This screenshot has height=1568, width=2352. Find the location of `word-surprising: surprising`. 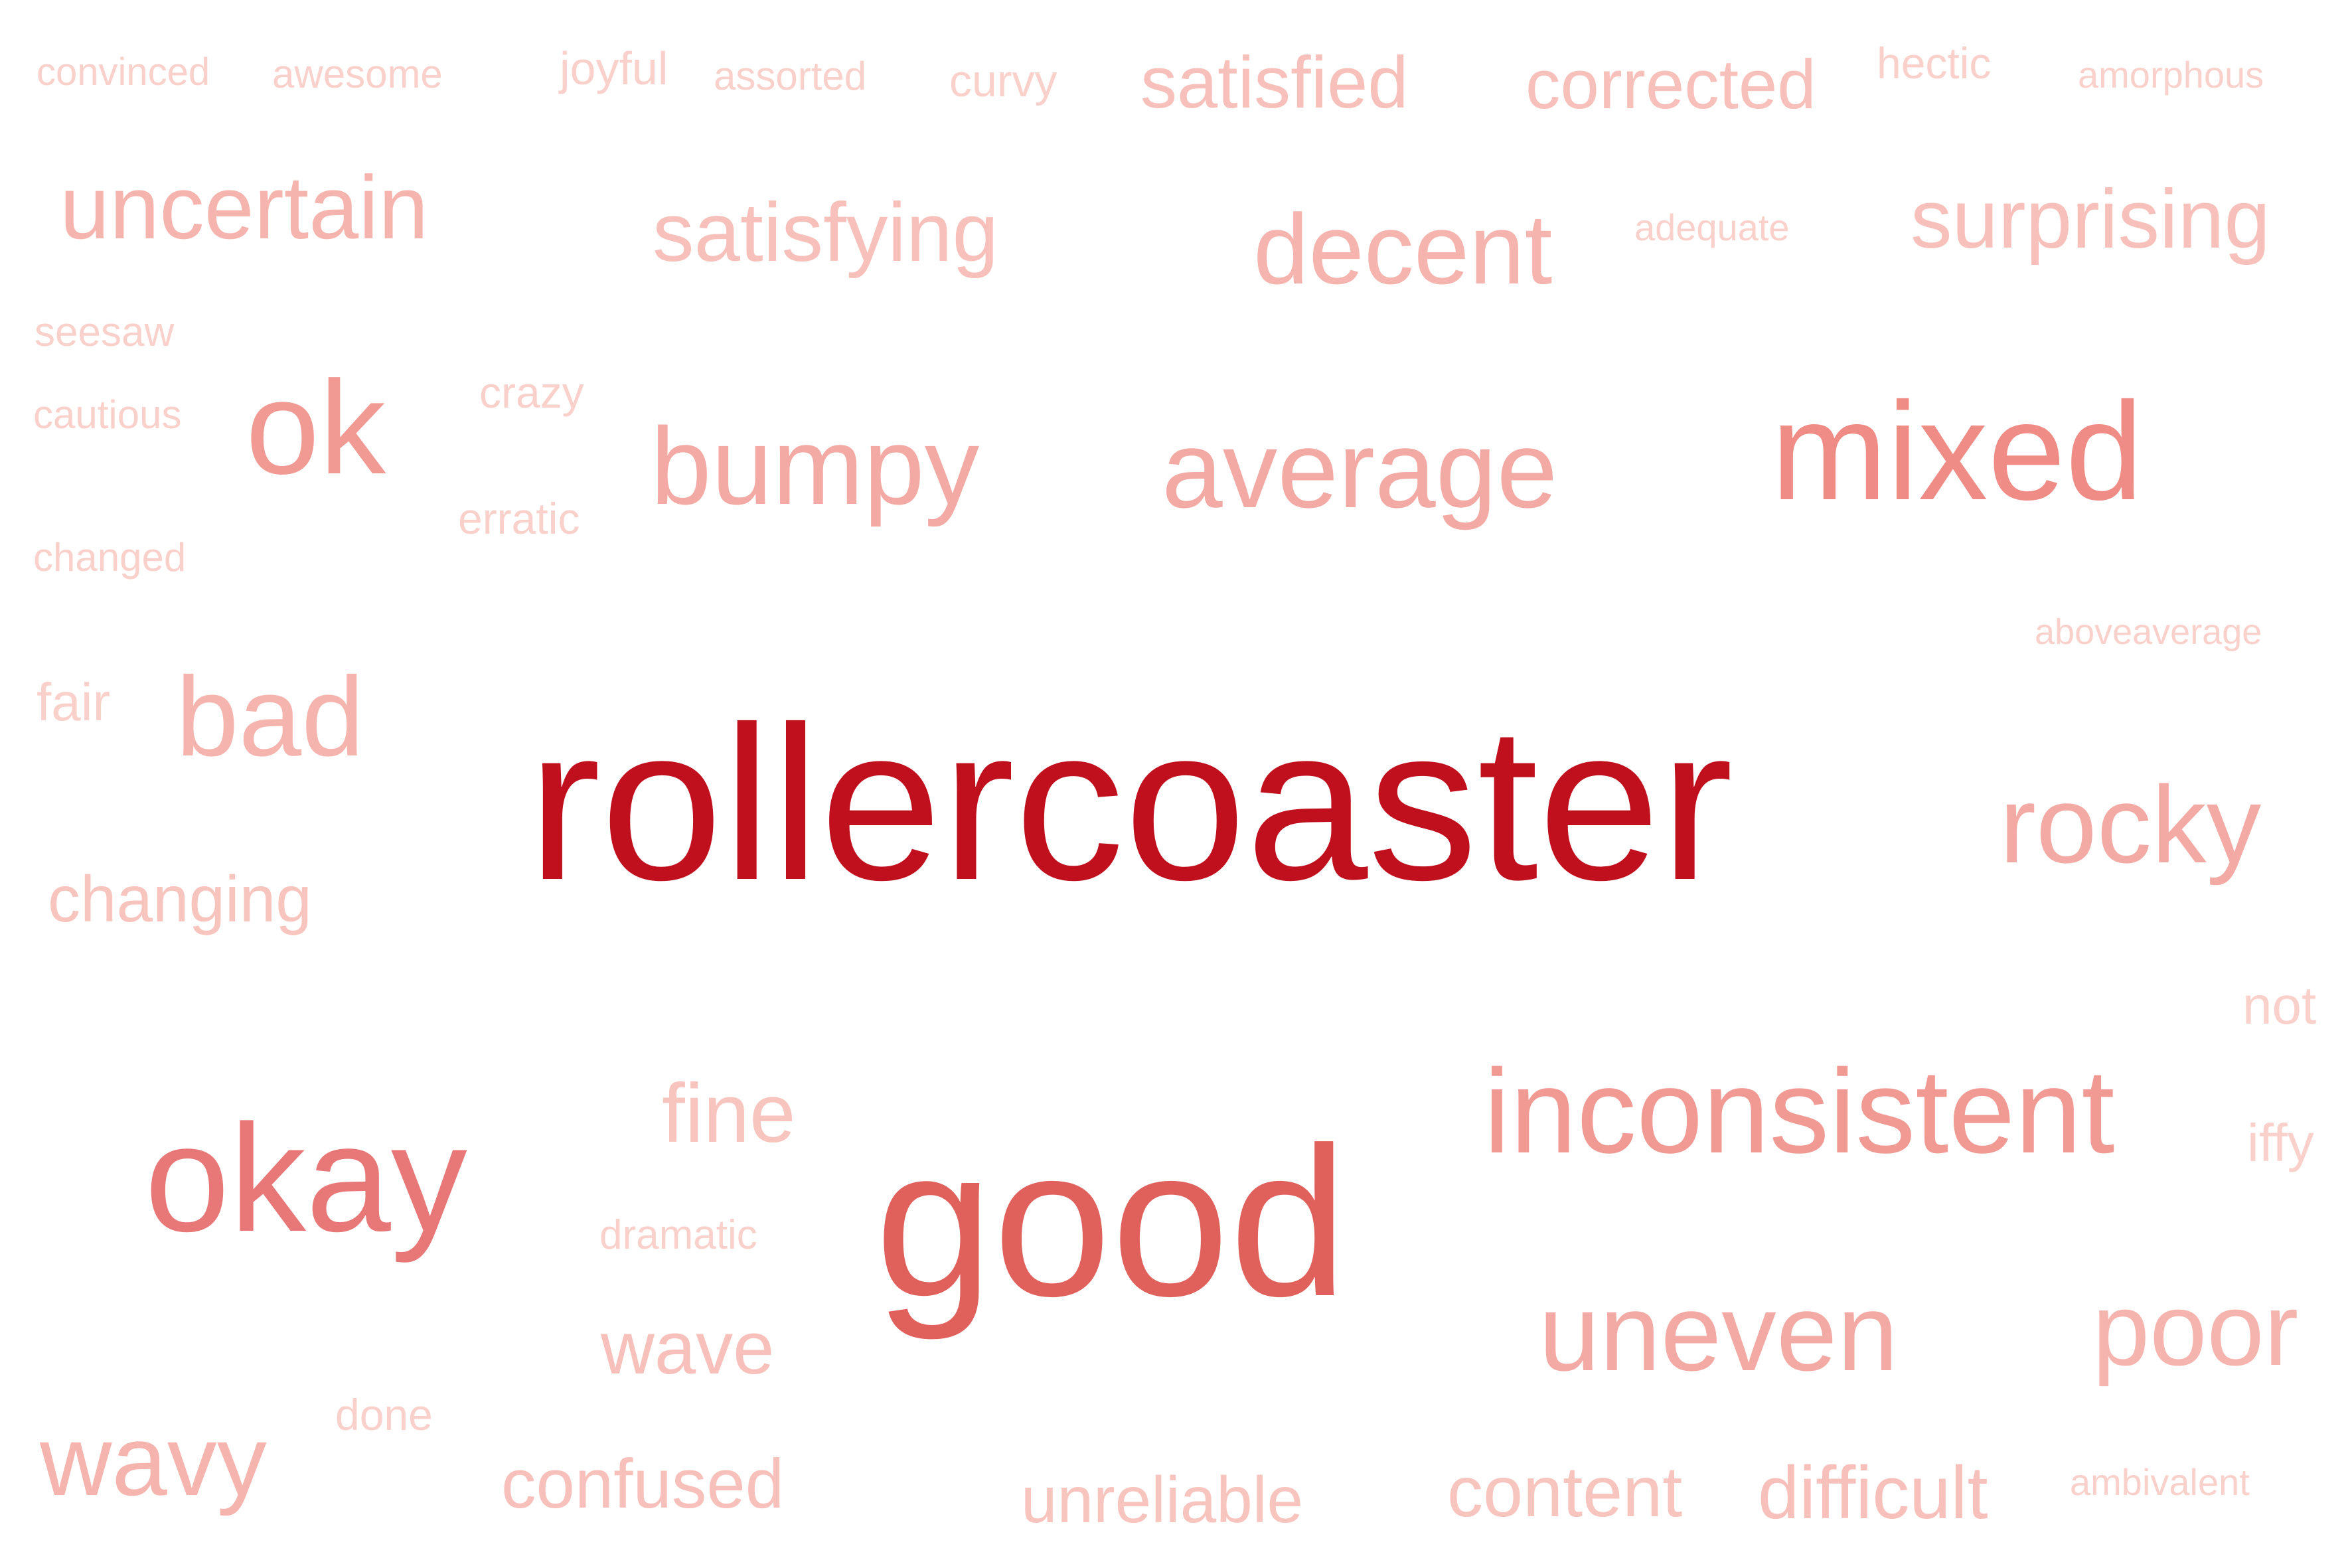

word-surprising: surprising is located at coordinates (2090, 220).